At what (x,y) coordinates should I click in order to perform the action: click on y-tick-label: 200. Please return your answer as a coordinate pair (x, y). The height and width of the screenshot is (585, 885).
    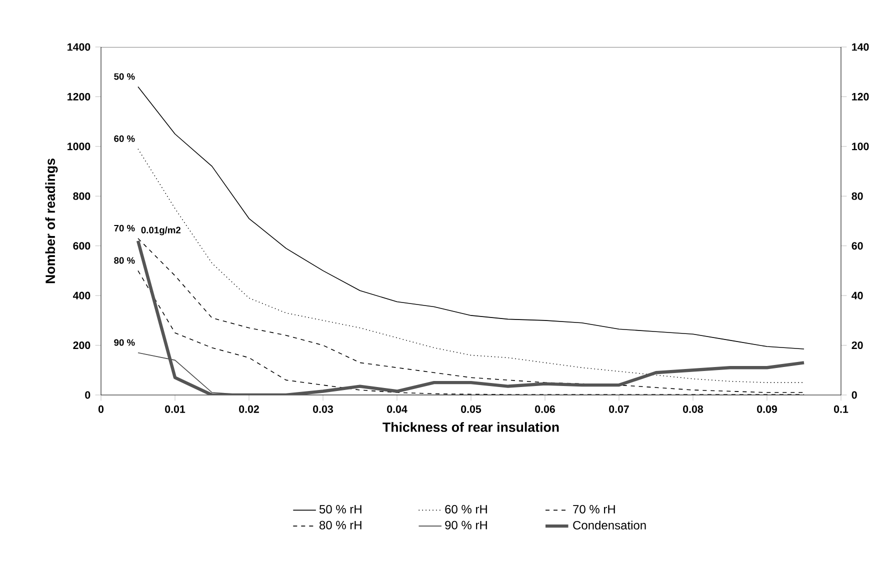
    Looking at the image, I should click on (81, 346).